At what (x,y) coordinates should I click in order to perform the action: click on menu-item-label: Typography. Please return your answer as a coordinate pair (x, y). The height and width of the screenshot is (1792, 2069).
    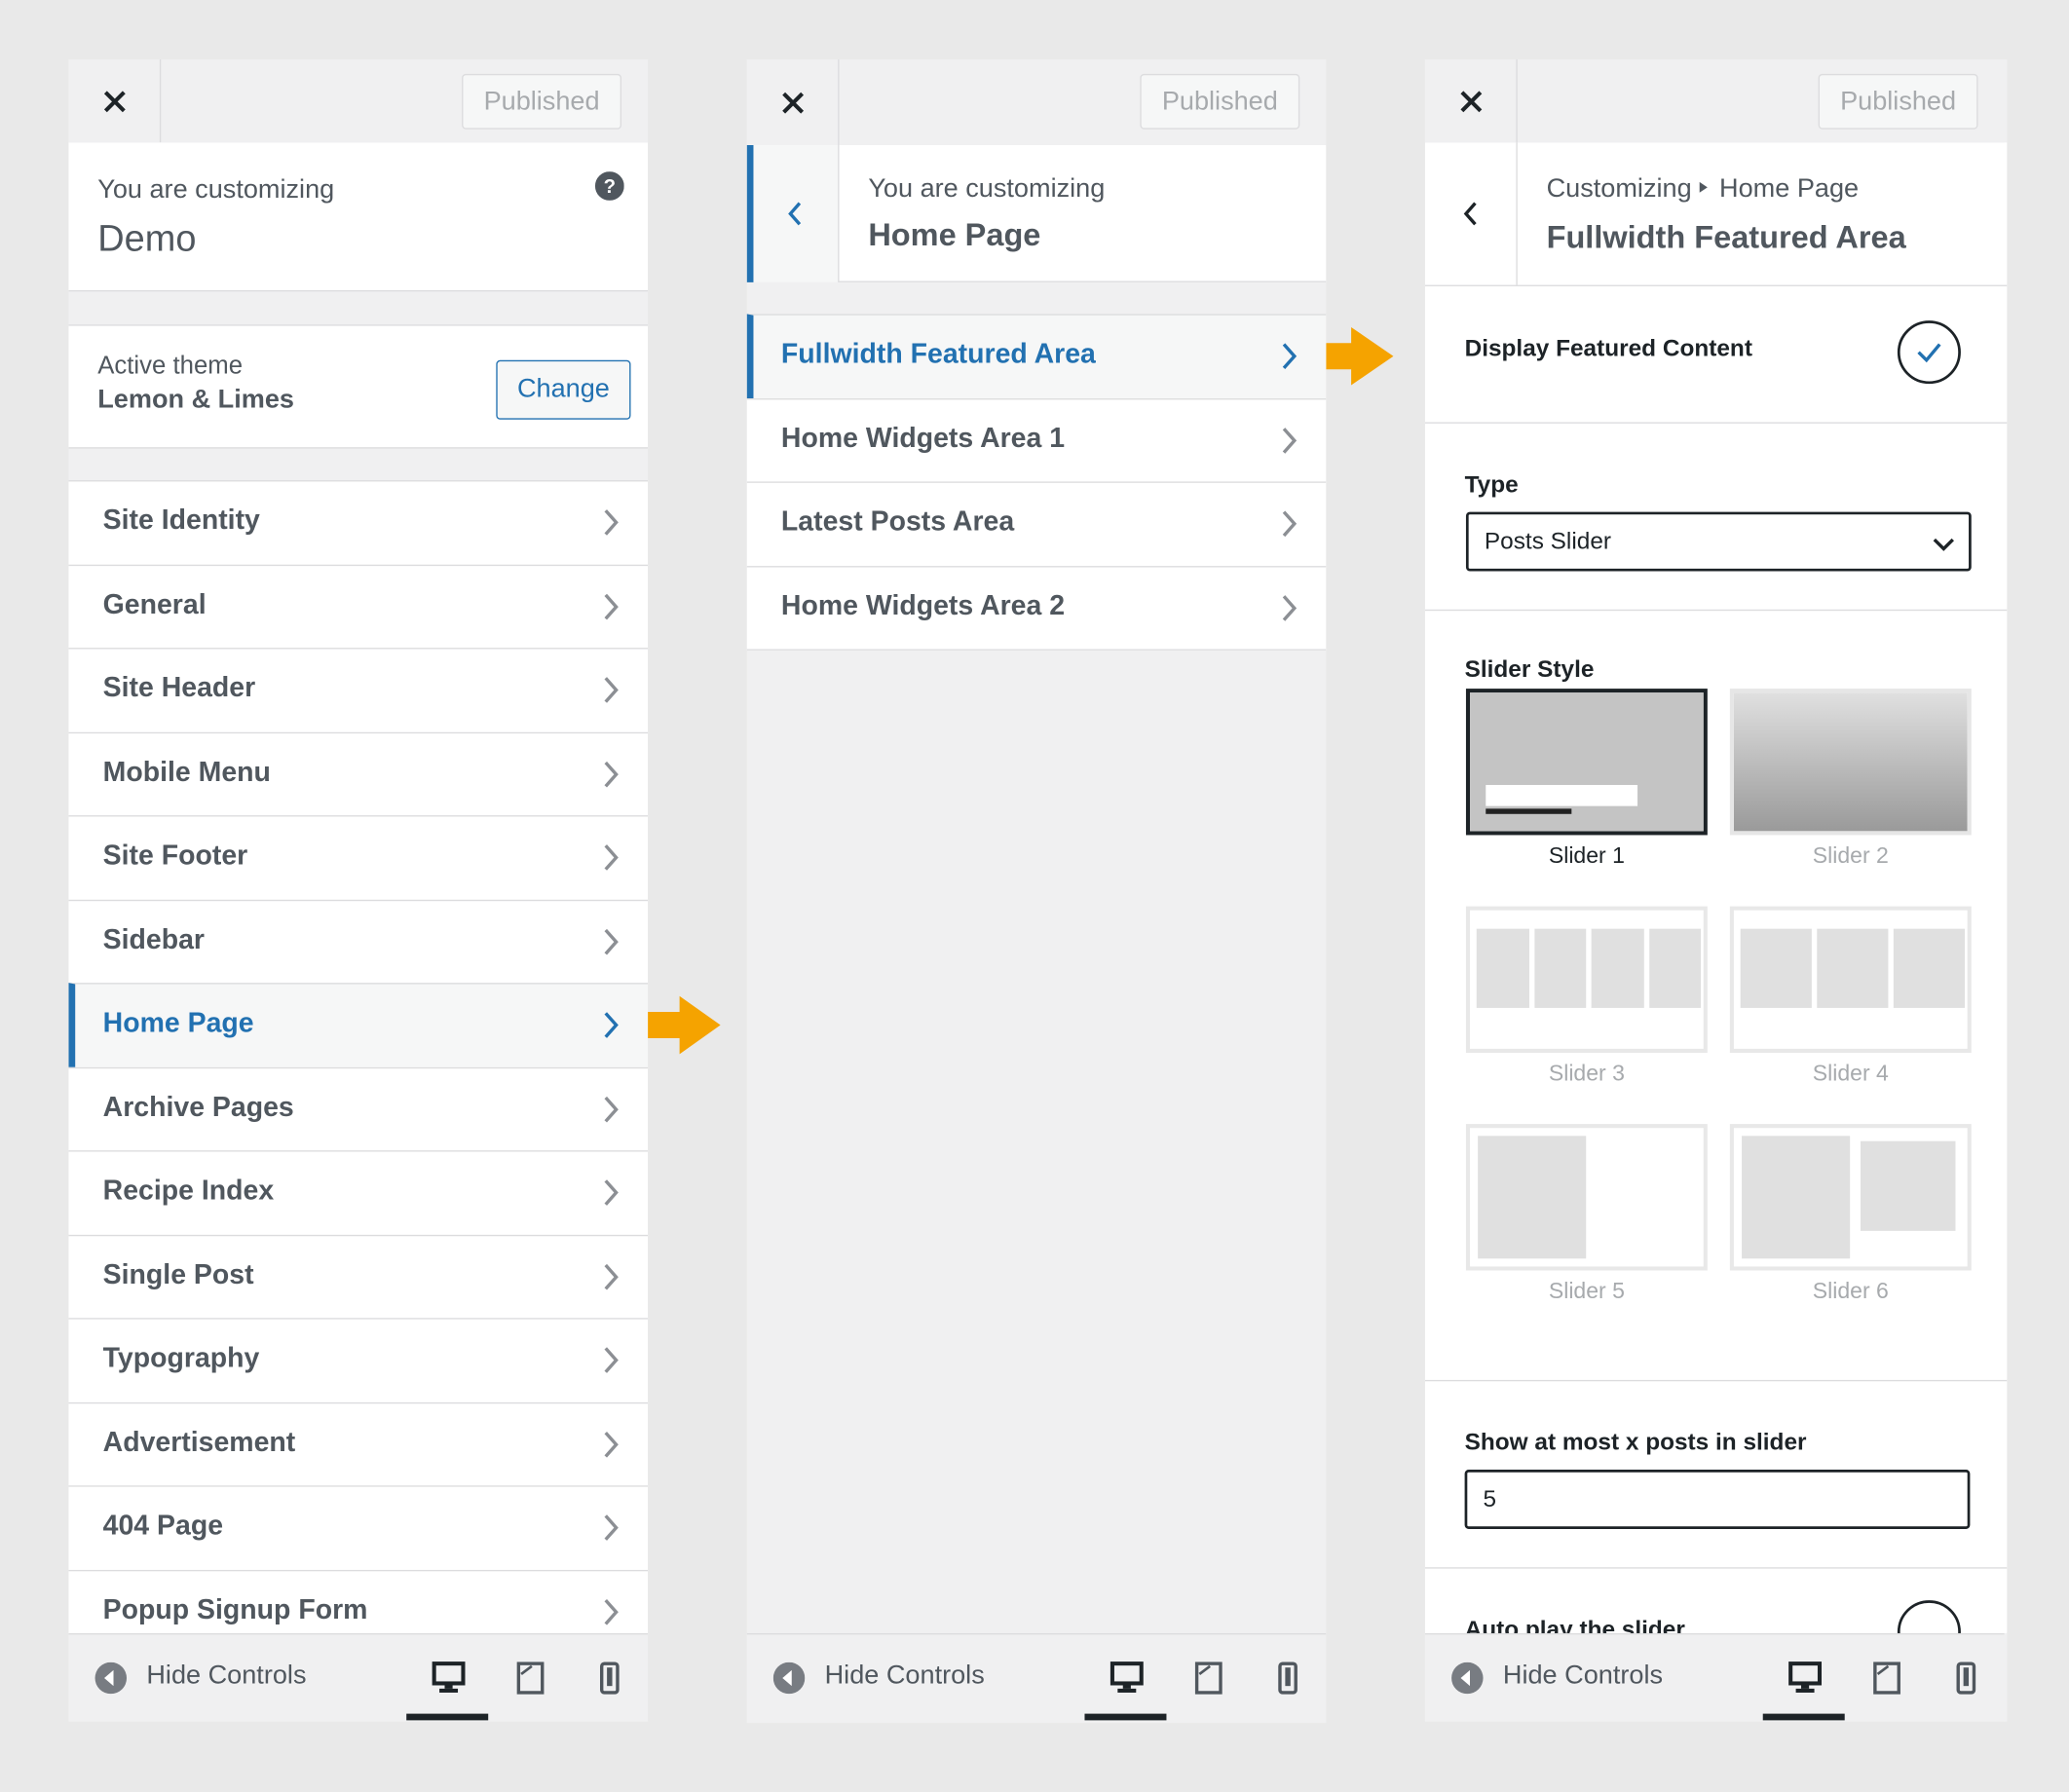
    Looking at the image, I should click on (181, 1358).